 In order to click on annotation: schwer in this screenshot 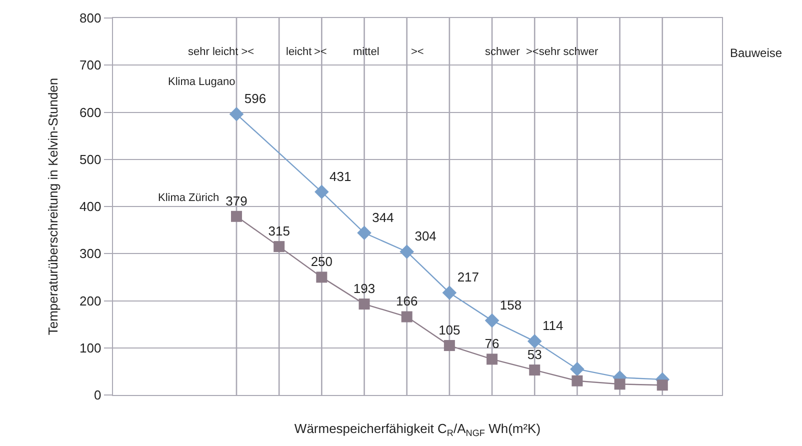, I will do `click(502, 52)`.